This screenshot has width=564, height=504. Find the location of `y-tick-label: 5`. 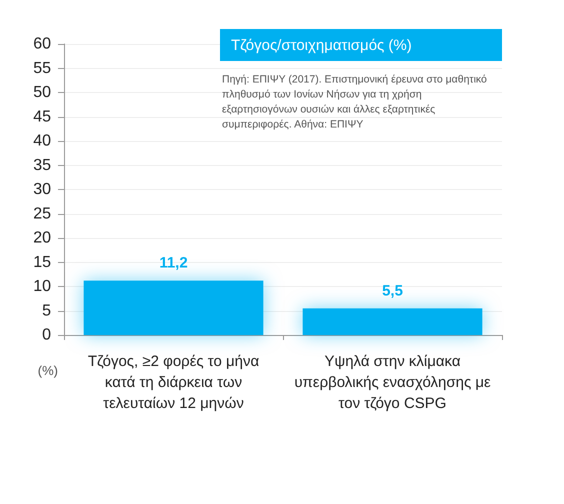

y-tick-label: 5 is located at coordinates (47, 311).